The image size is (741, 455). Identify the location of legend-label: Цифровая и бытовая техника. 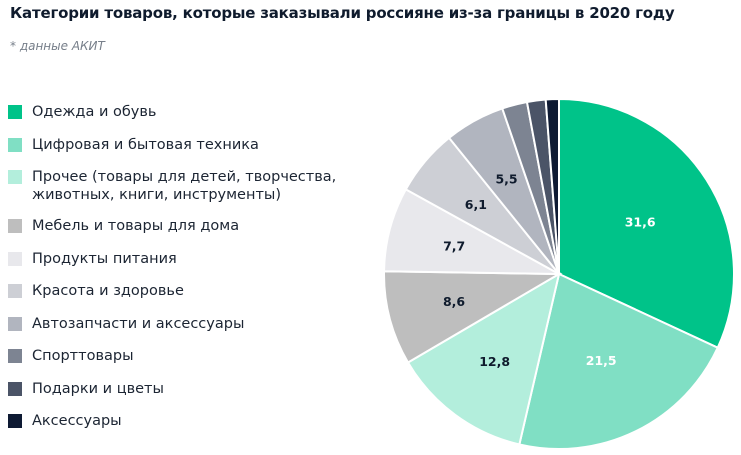
(145, 144).